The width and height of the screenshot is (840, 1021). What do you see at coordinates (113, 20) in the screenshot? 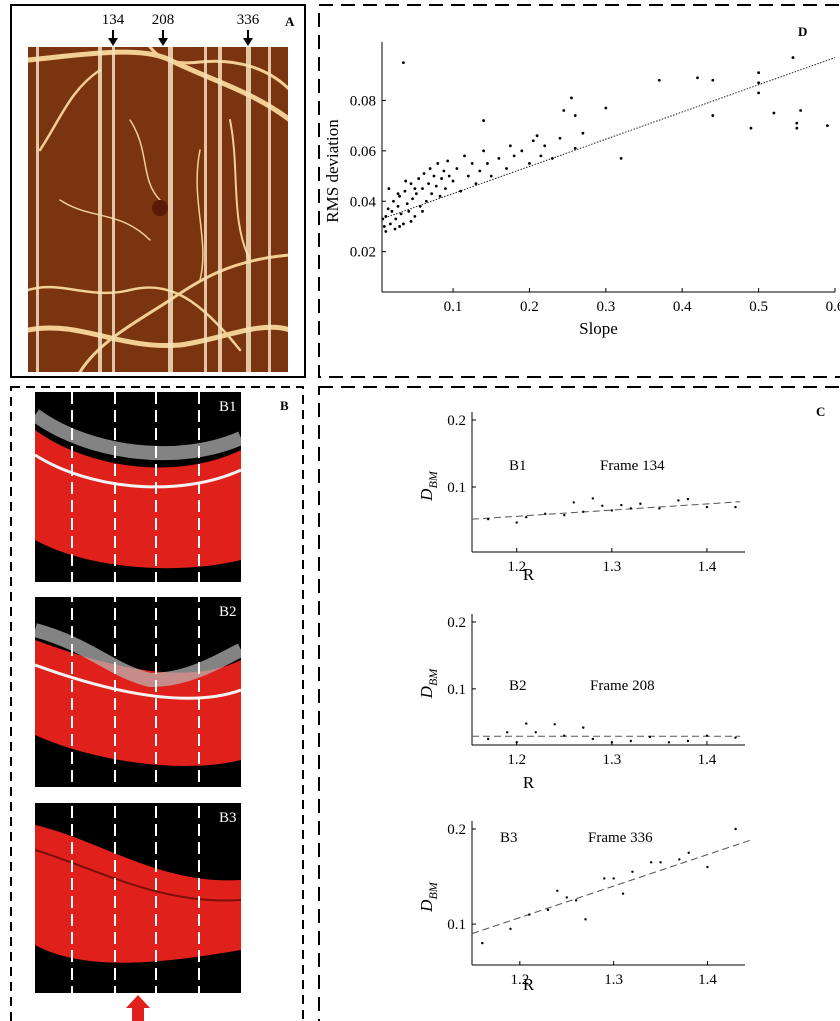
I see `frame-marker-label: 134` at bounding box center [113, 20].